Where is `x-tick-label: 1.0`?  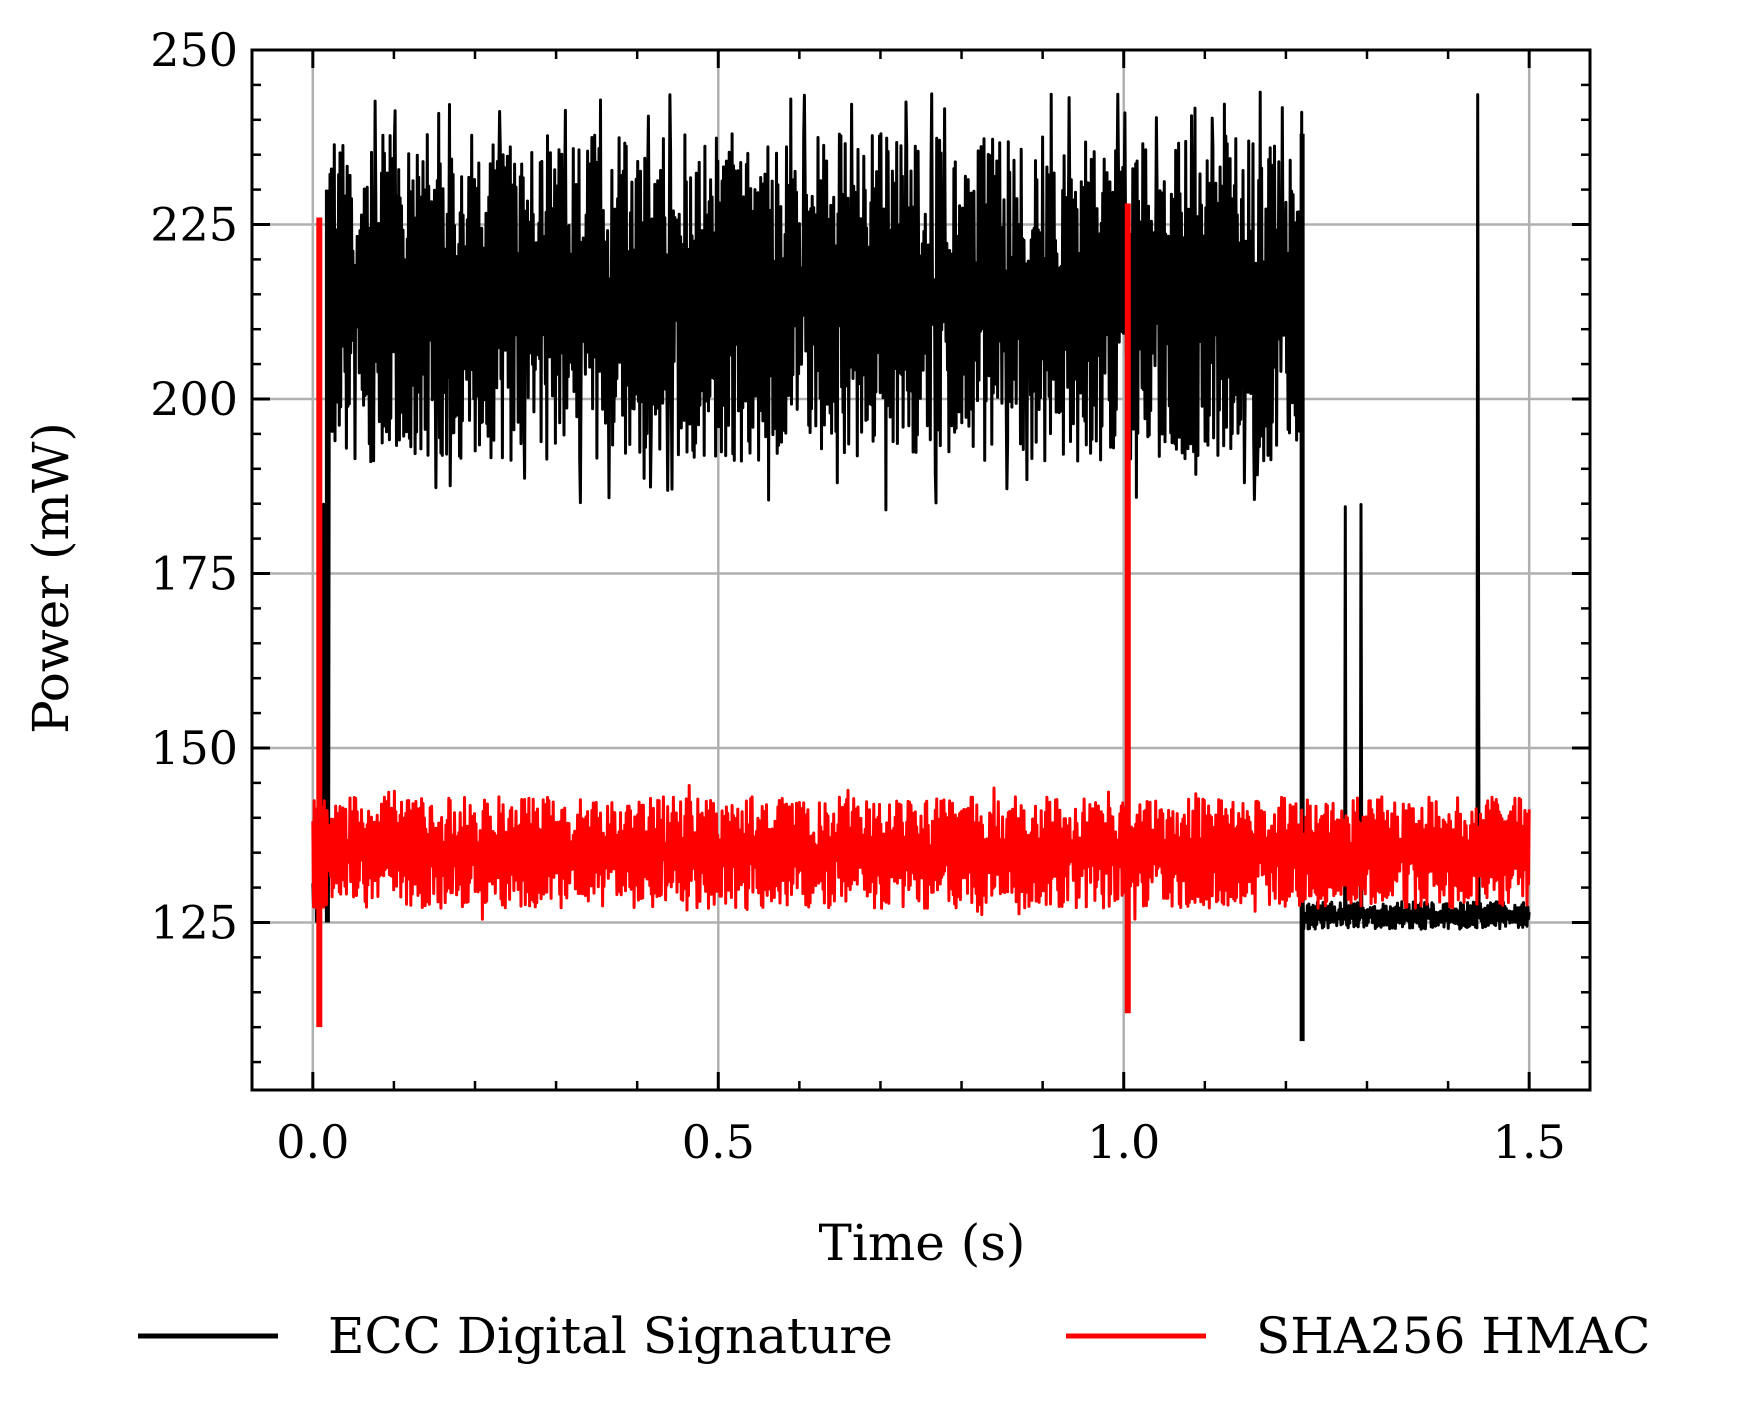
x-tick-label: 1.0 is located at coordinates (1123, 1142).